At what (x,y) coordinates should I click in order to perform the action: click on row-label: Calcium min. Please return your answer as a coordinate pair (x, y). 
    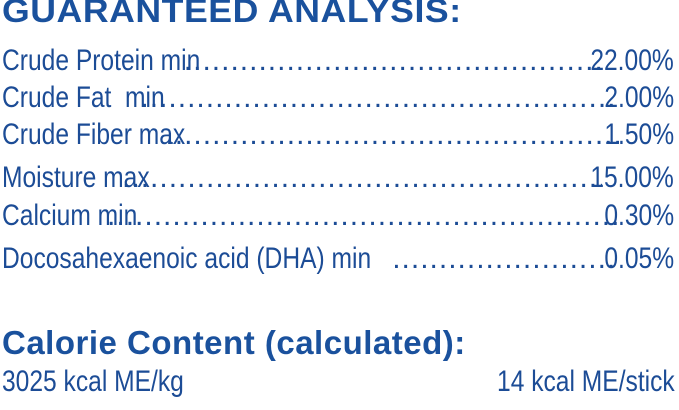
    Looking at the image, I should click on (70, 215).